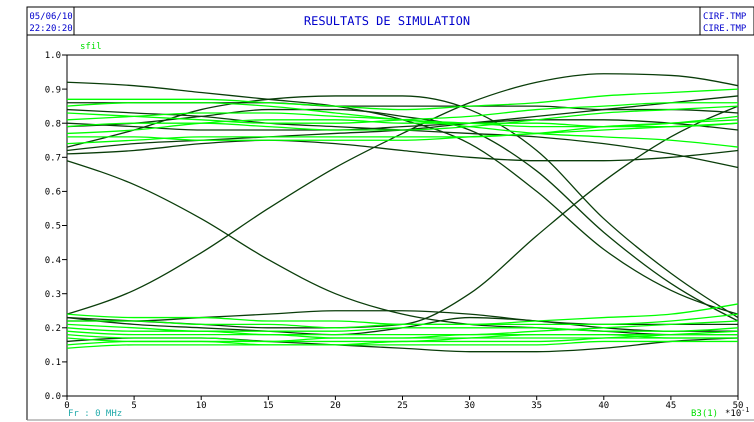  What do you see at coordinates (725, 17) in the screenshot?
I see `text: CIRF.TMP` at bounding box center [725, 17].